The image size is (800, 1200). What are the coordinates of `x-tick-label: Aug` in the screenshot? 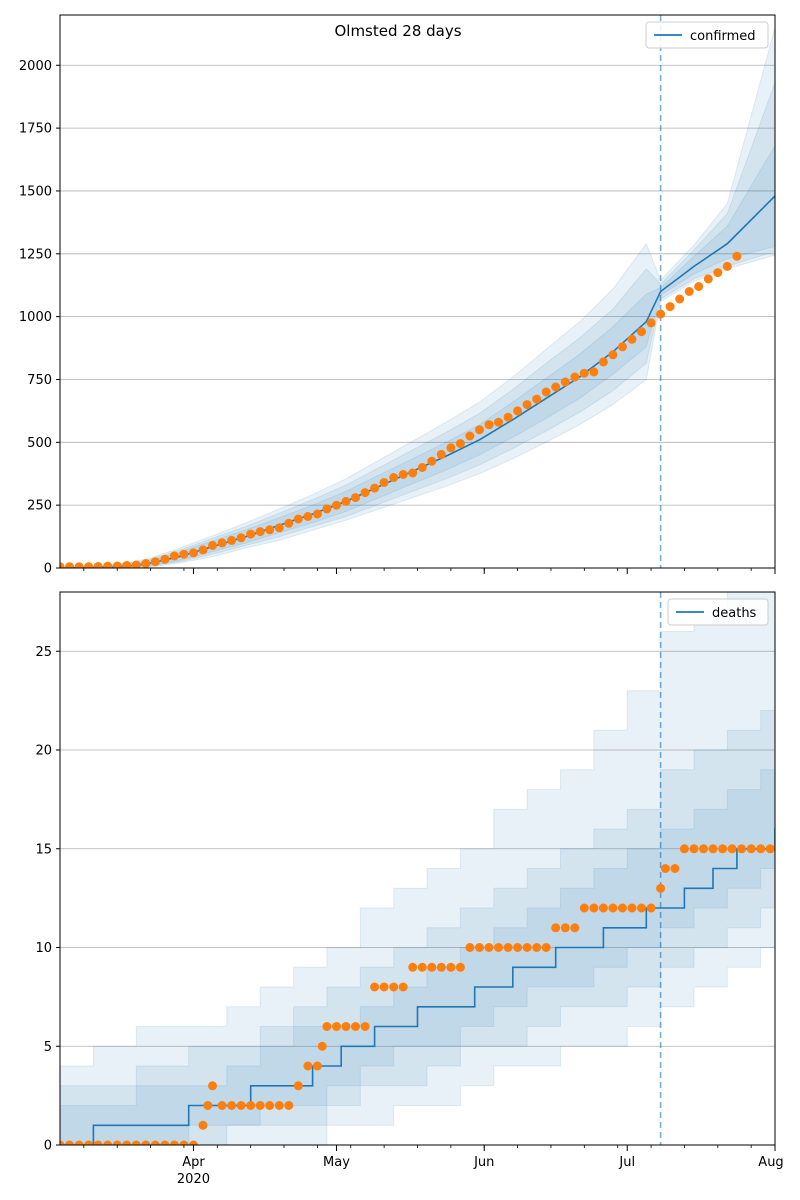 It's located at (770, 1162).